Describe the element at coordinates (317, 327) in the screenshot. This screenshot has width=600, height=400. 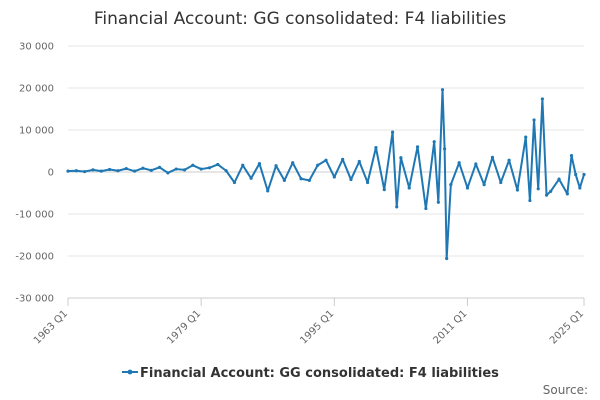
I see `x-tick-label: 1995 Q1` at that location.